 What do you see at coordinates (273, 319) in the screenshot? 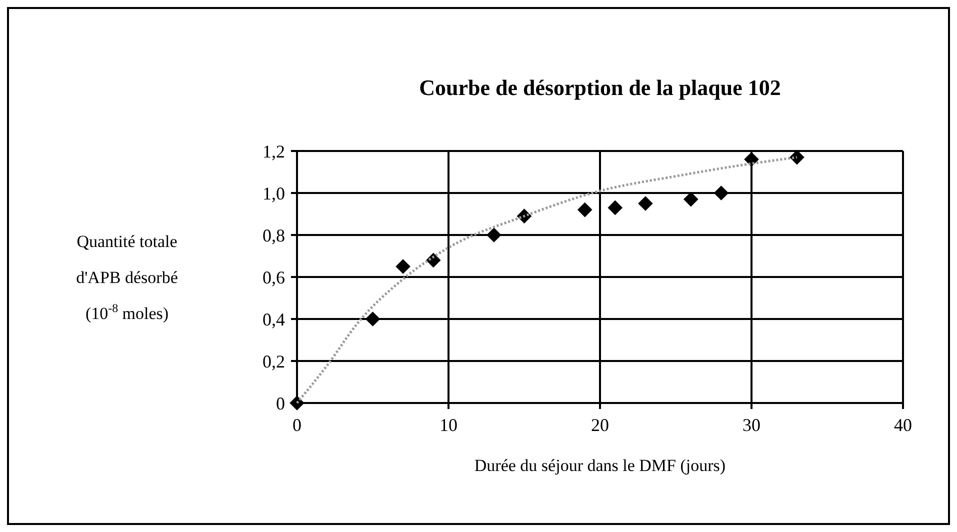
I see `y-tick-label: 0,4` at bounding box center [273, 319].